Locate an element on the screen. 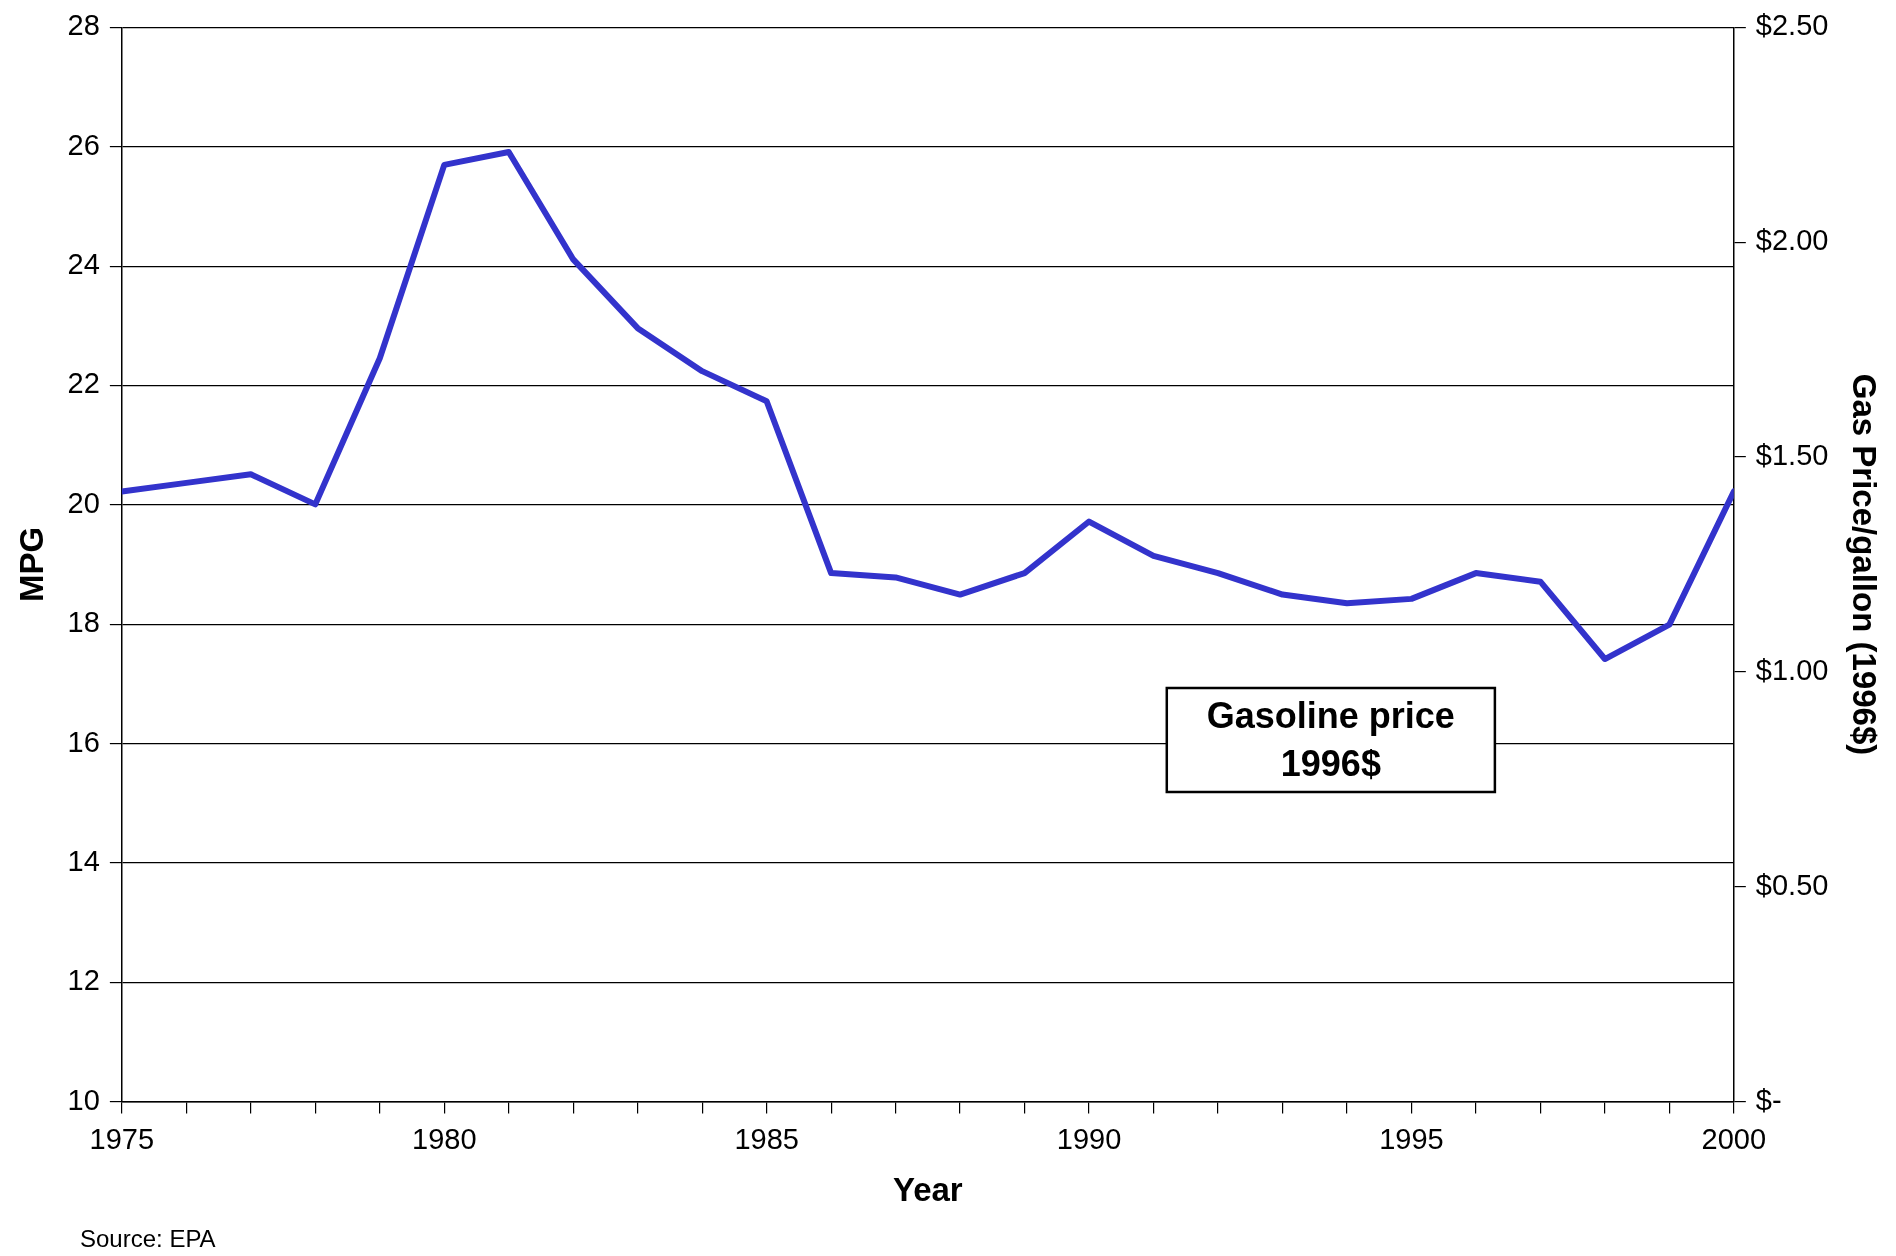  y-tick-label: 28 is located at coordinates (83, 25).